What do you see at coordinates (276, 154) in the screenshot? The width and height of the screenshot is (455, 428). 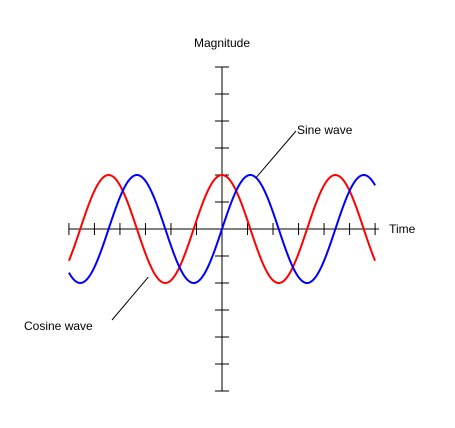 I see `sine-wave-annotation-leader` at bounding box center [276, 154].